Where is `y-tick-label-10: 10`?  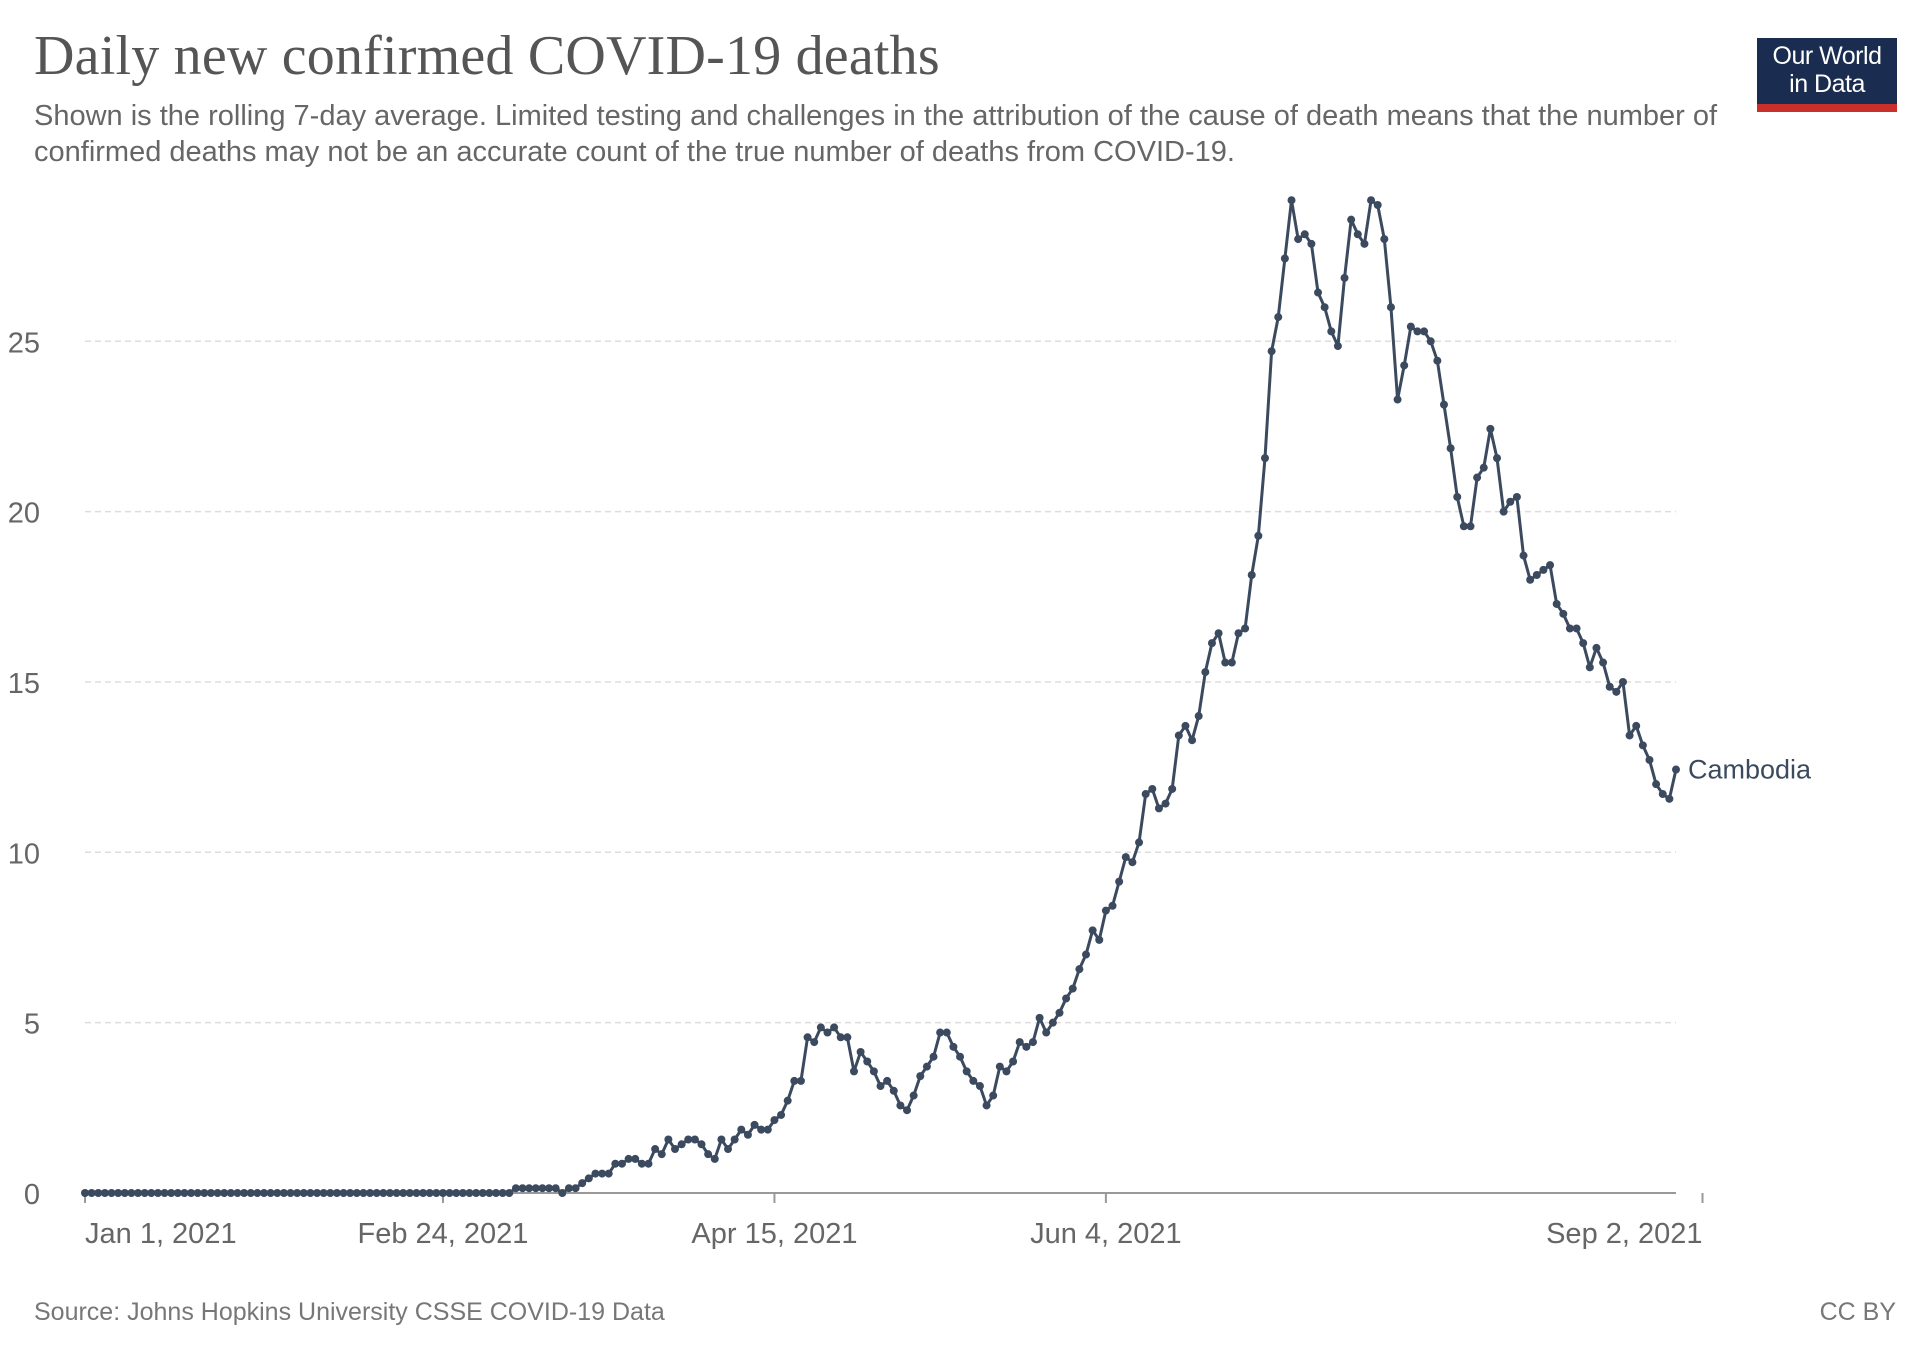 y-tick-label-10: 10 is located at coordinates (24, 854).